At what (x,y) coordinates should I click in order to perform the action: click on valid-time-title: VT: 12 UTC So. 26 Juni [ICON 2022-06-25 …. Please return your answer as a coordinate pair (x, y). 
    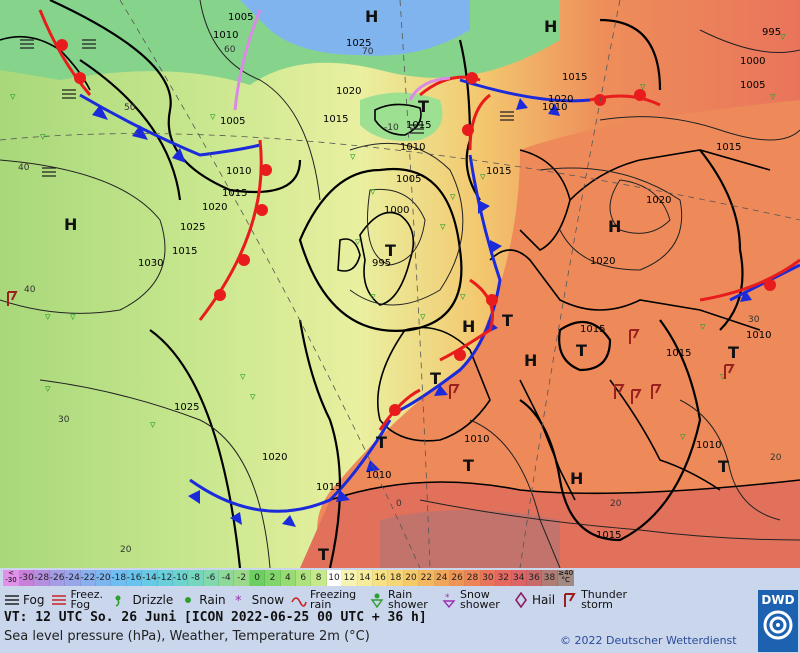
    Looking at the image, I should click on (215, 617).